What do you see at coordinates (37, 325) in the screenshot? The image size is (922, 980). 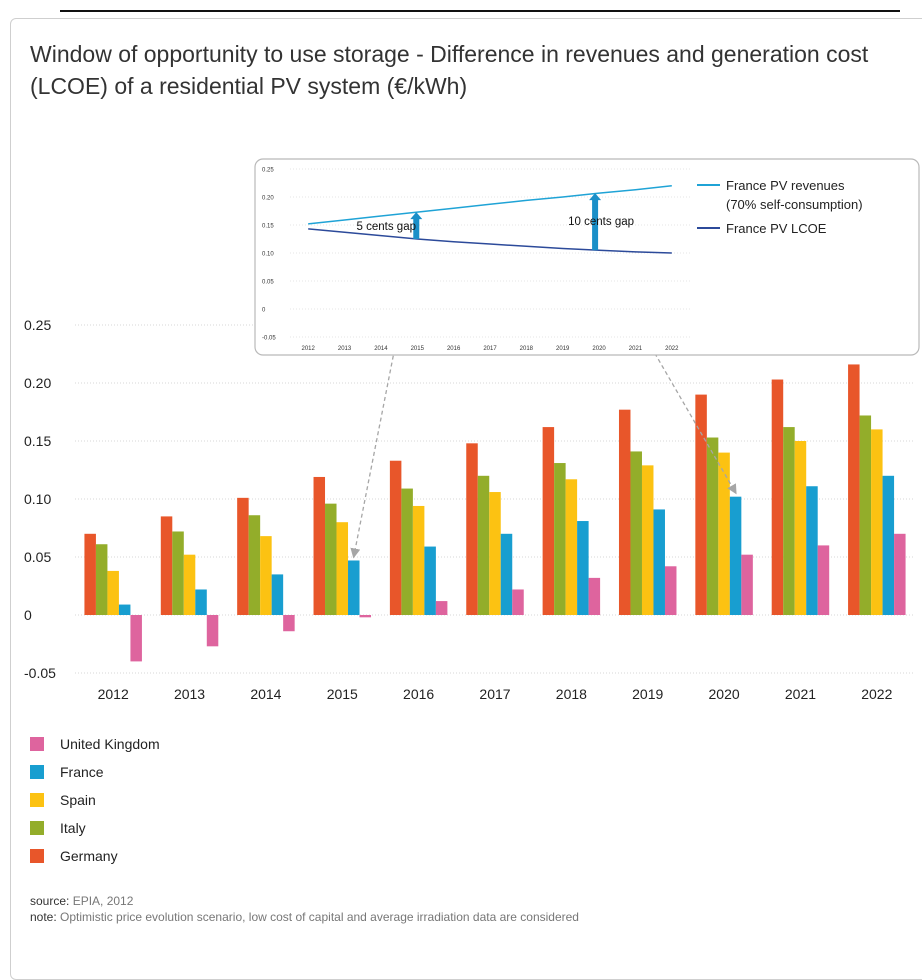 I see `y-tick-label: 0.25` at bounding box center [37, 325].